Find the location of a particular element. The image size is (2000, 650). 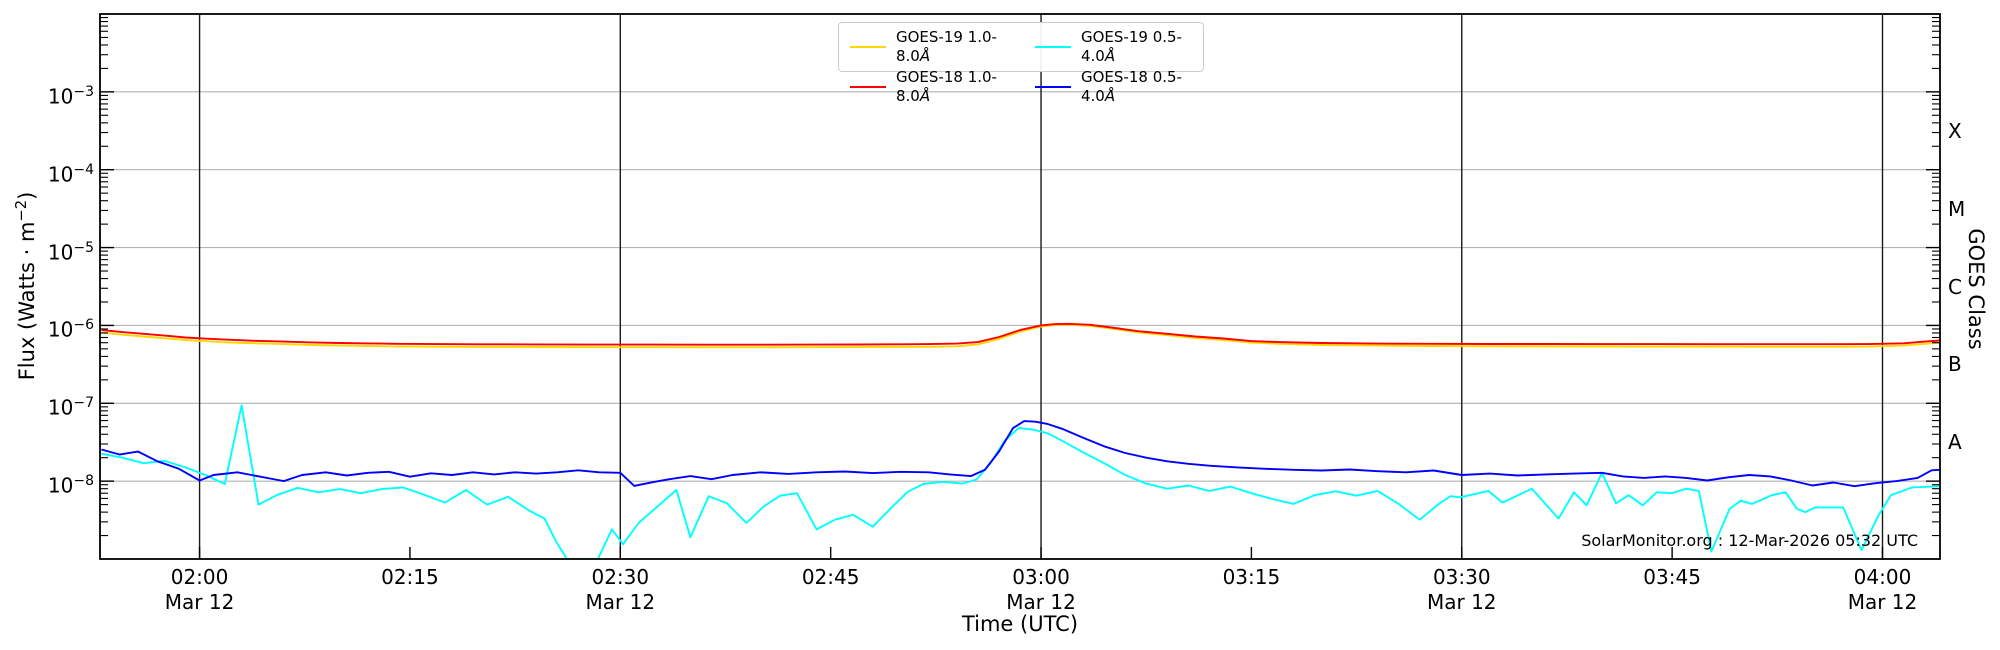

legend-item-goes18-short: GOES-18 0.5-4.0Å is located at coordinates (1113, 87).